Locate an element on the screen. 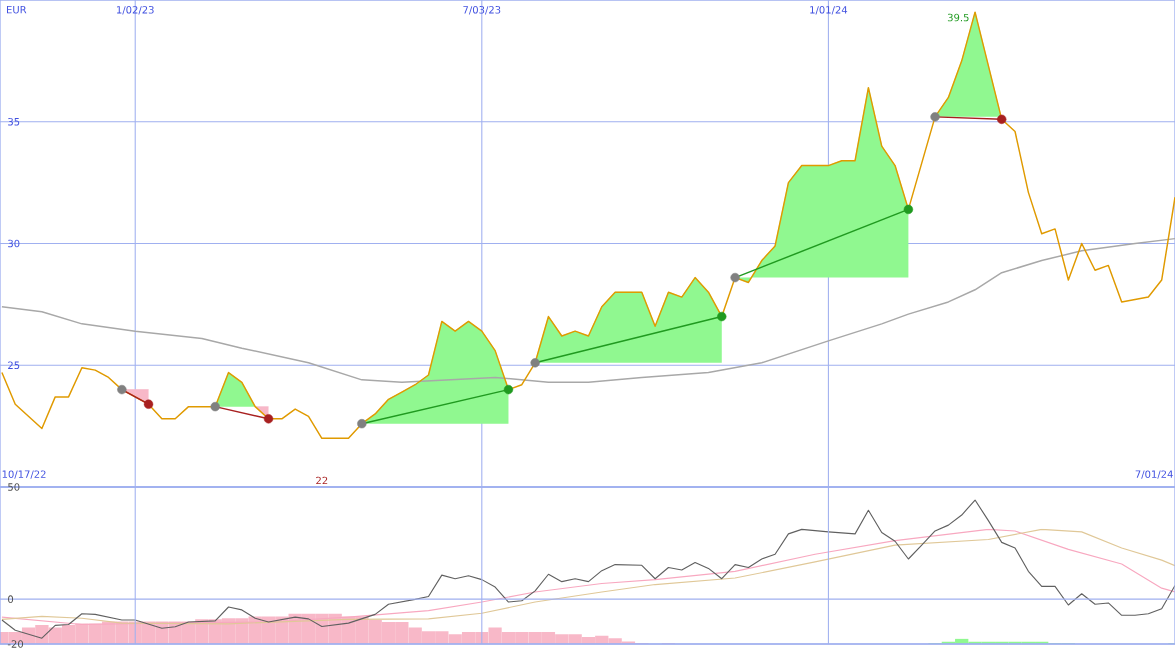 The height and width of the screenshot is (650, 1175). y-tick-label: 30 is located at coordinates (14, 243).